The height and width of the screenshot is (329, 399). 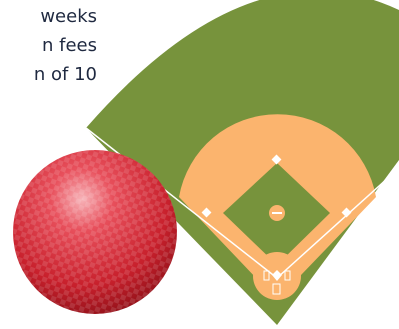 What do you see at coordinates (277, 213) in the screenshot?
I see `pitchers-rubber` at bounding box center [277, 213].